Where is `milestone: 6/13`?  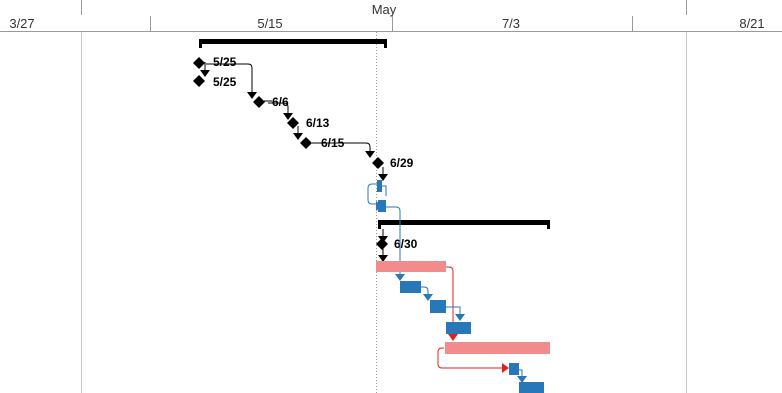 milestone: 6/13 is located at coordinates (308, 123).